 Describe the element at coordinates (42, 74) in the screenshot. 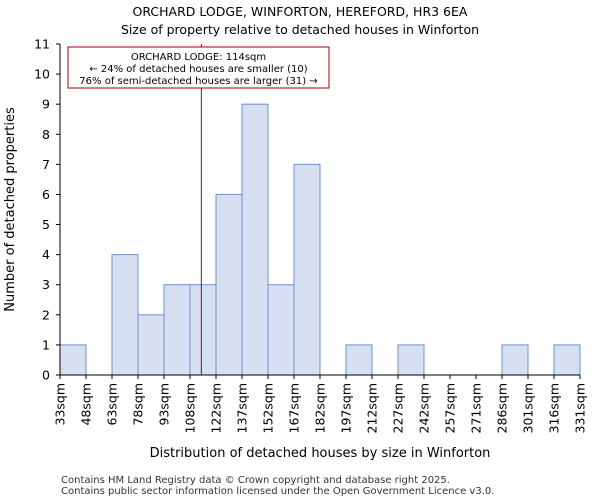

I see `y-tick-label: 10` at that location.